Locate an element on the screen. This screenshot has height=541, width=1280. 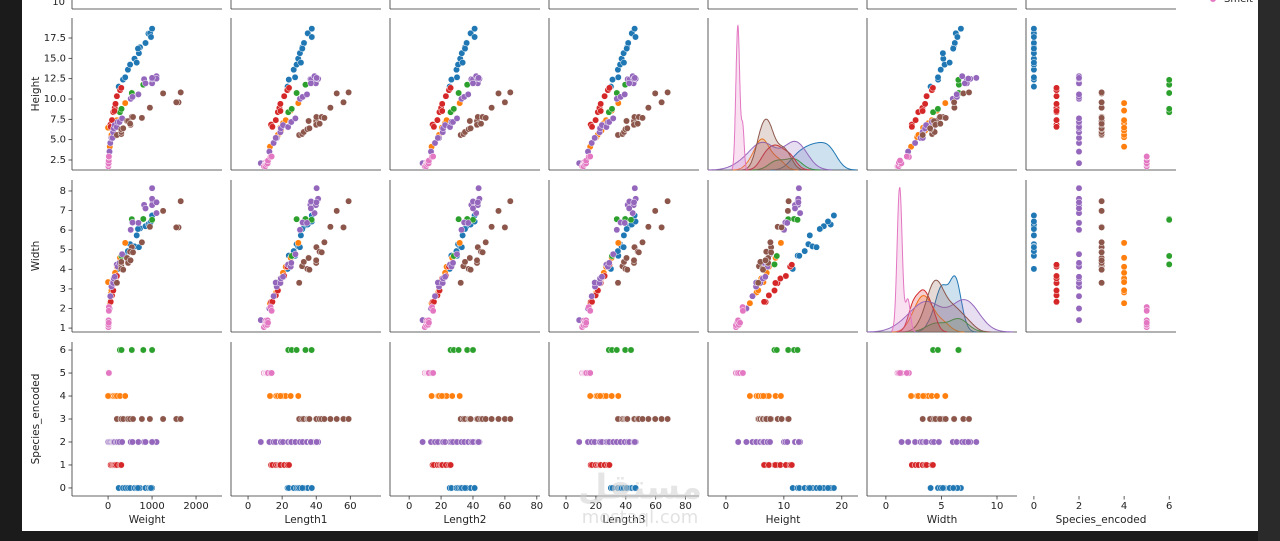
x-axis-label: Weight is located at coordinates (147, 520).